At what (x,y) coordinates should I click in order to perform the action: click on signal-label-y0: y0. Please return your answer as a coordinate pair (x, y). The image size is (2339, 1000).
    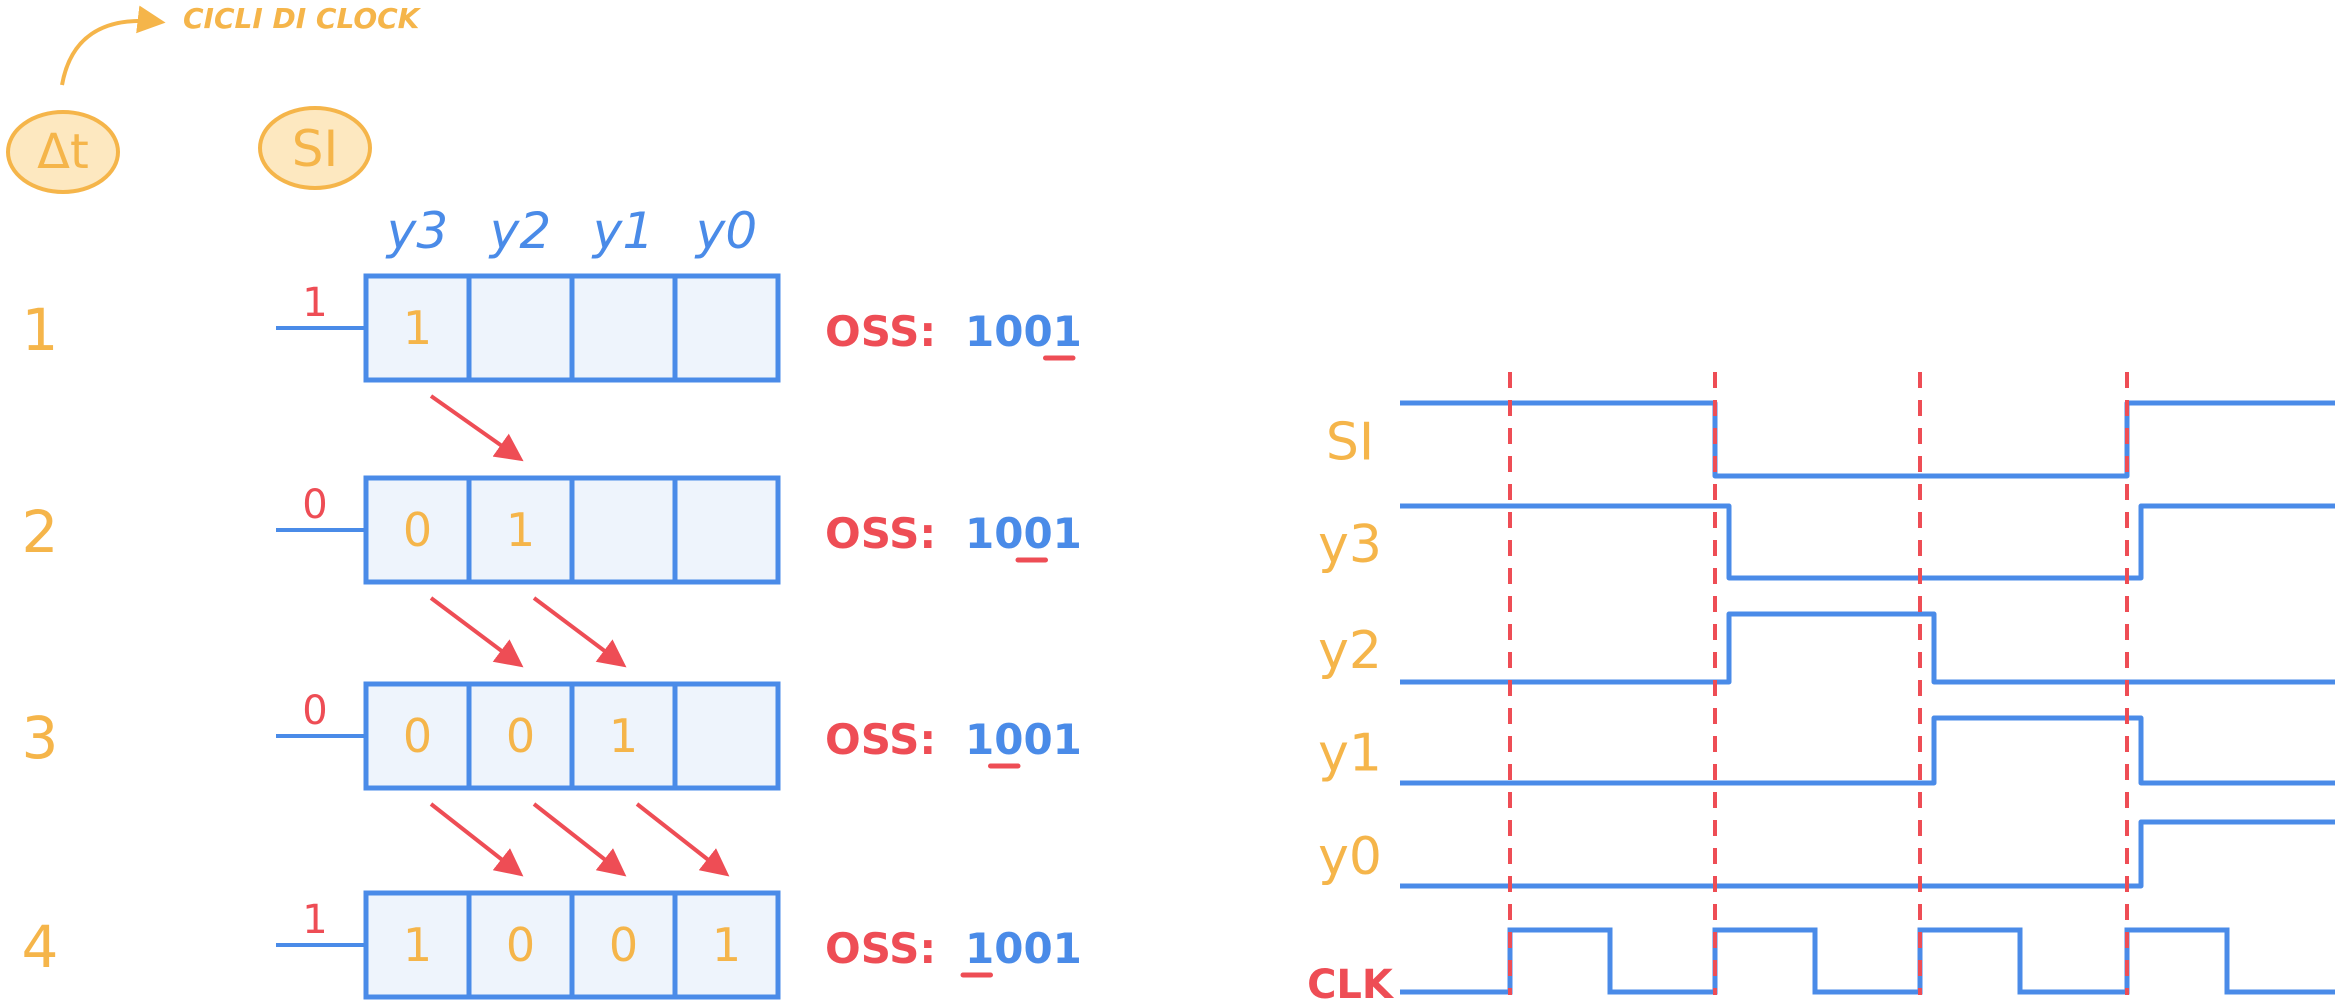
    Looking at the image, I should click on (1350, 857).